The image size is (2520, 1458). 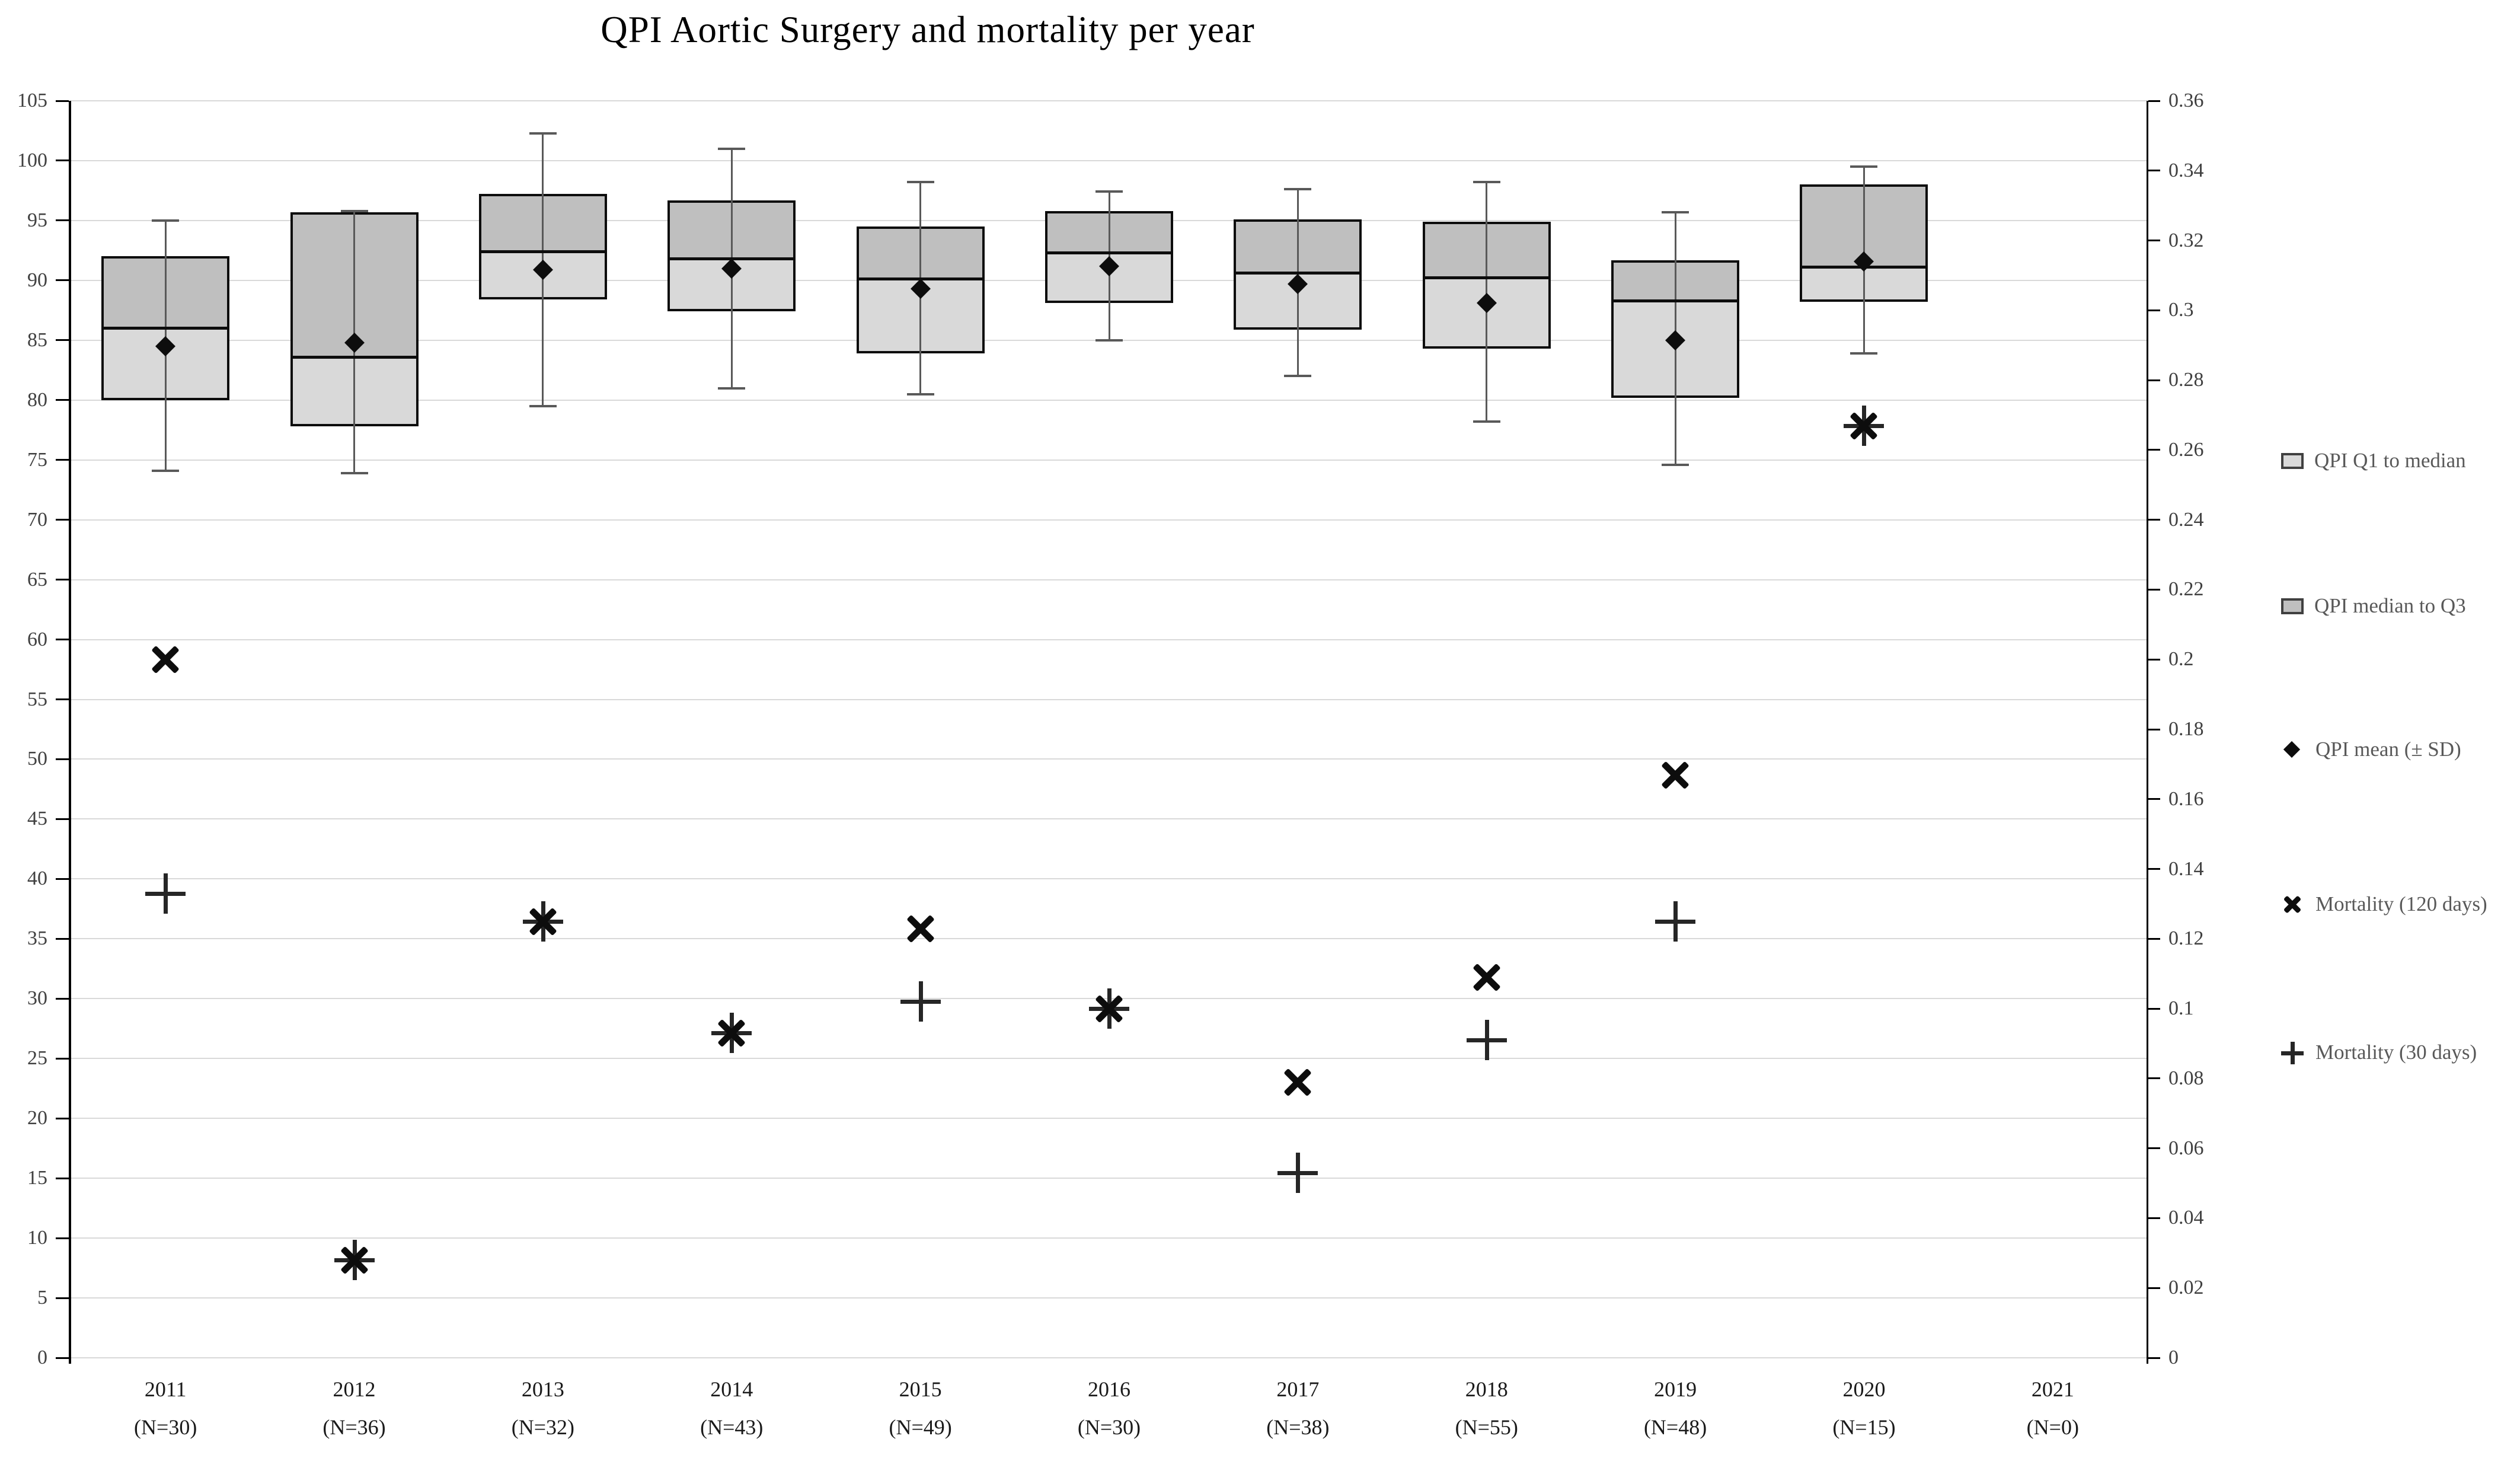 I want to click on x-axis-label-year-2013: 2013, so click(x=542, y=1389).